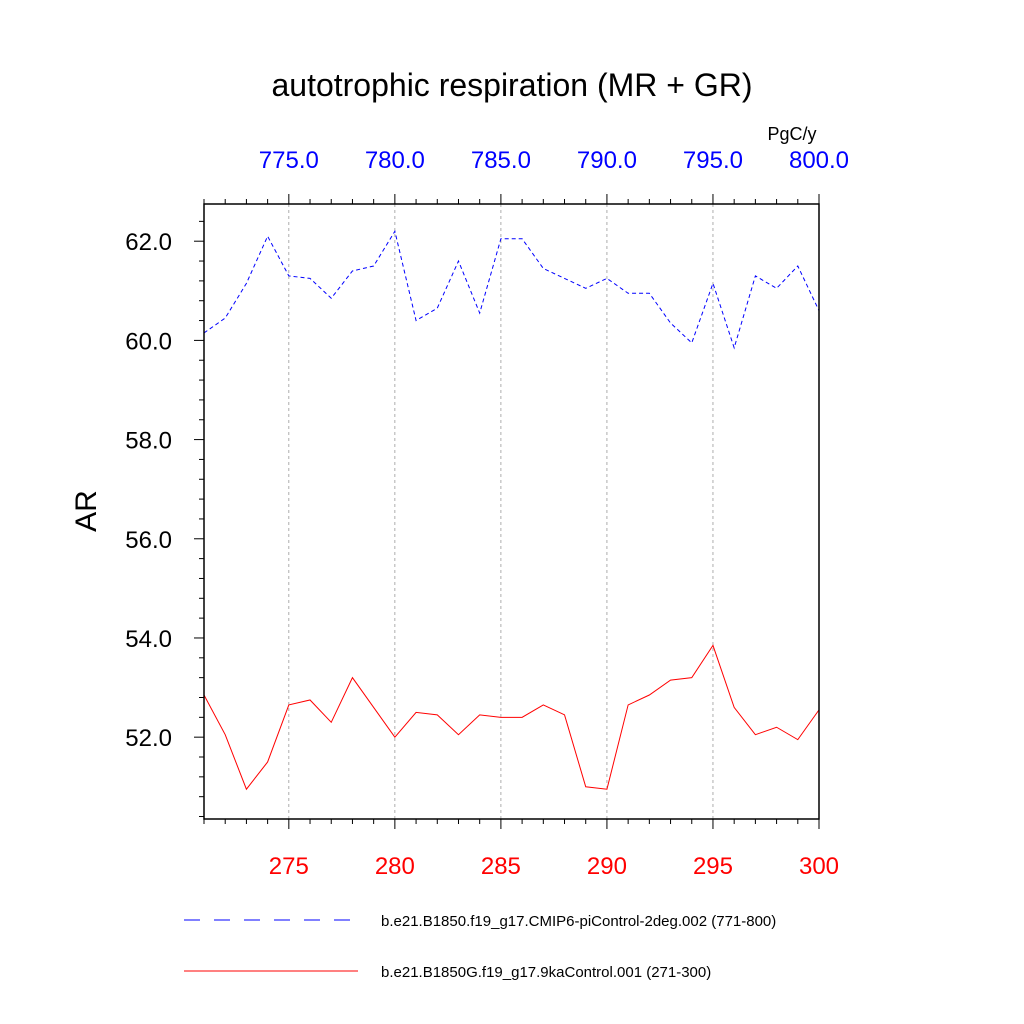 The height and width of the screenshot is (1024, 1024). What do you see at coordinates (289, 866) in the screenshot?
I see `x-bottom-tick-label: 275` at bounding box center [289, 866].